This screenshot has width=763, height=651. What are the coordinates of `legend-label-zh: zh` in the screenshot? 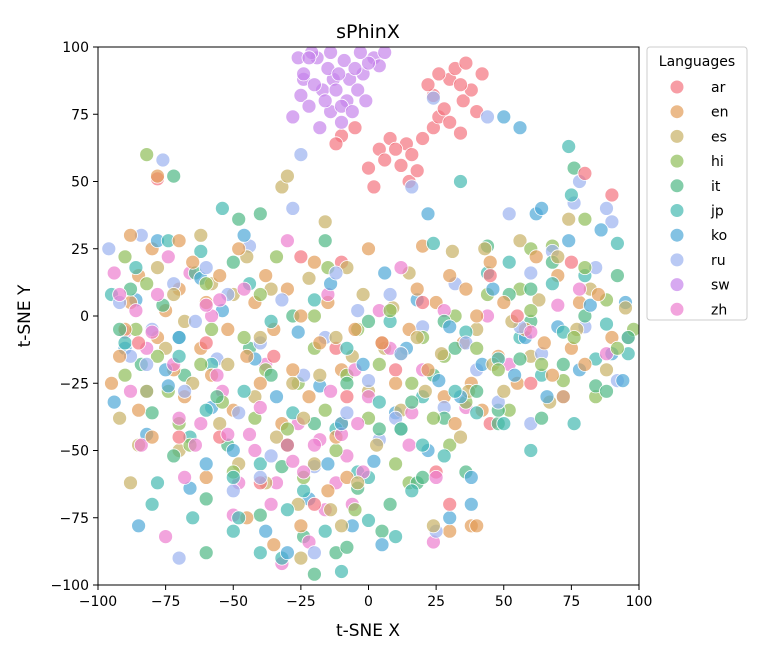 It's located at (719, 310).